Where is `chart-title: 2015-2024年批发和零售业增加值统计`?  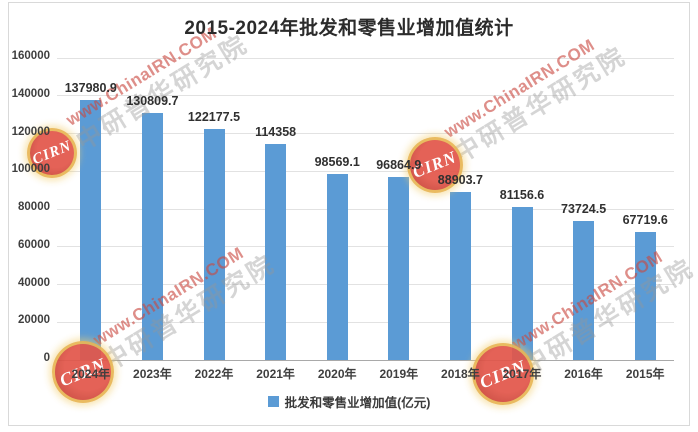
chart-title: 2015-2024年批发和零售业增加值统计 is located at coordinates (349, 28).